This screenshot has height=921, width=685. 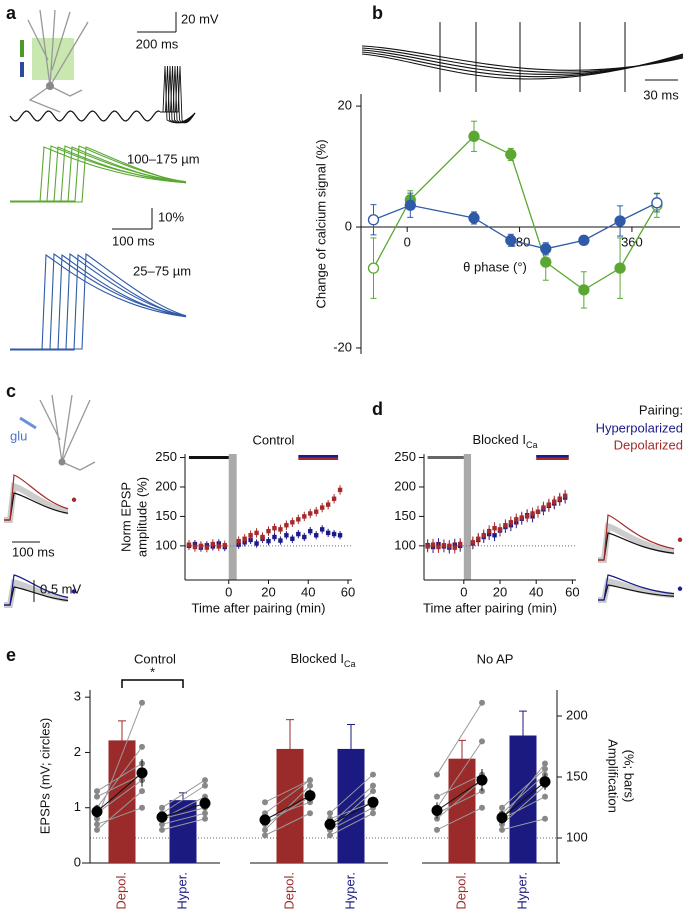 What do you see at coordinates (532, 445) in the screenshot?
I see `title-subscript: Ca` at bounding box center [532, 445].